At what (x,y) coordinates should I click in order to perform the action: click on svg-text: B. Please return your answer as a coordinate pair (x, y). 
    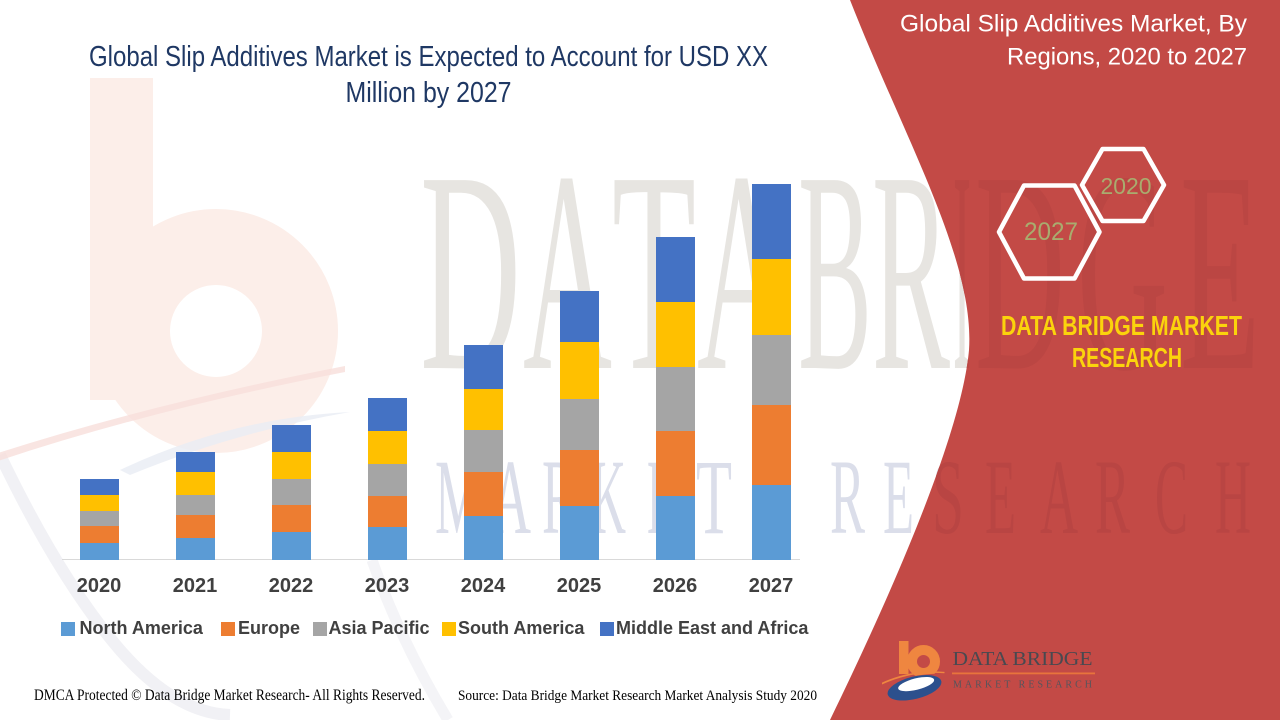
    Looking at the image, I should click on (835, 272).